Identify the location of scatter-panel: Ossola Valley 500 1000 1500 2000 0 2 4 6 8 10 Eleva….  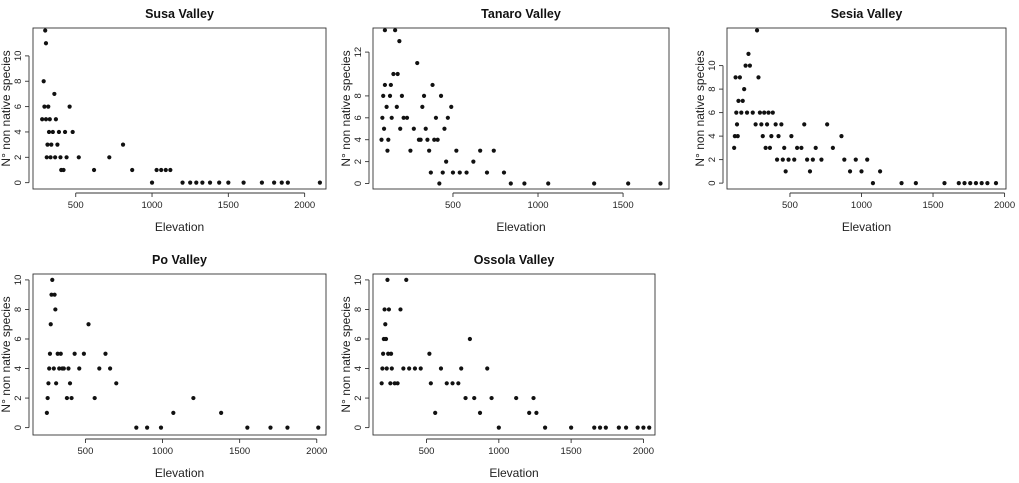
(497, 366).